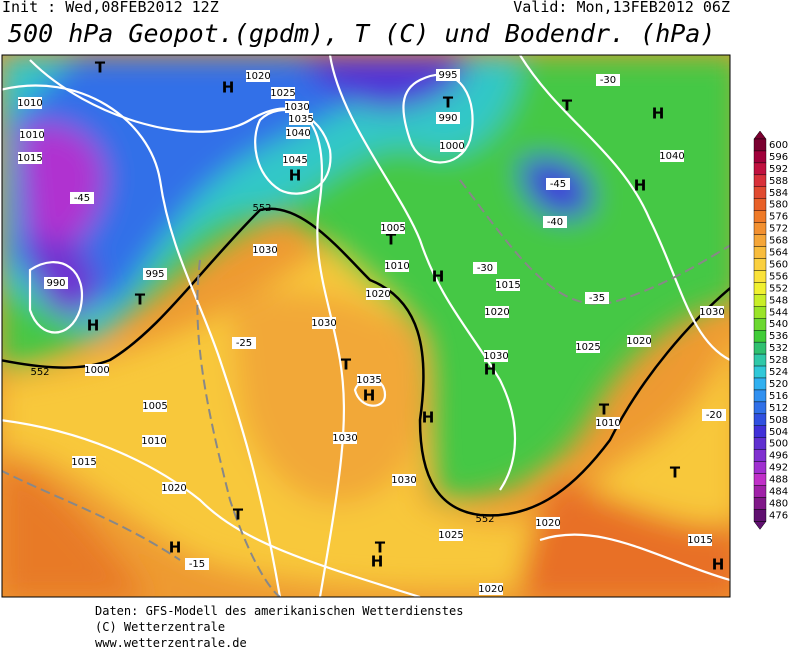 The image size is (790, 648). What do you see at coordinates (392, 228) in the screenshot?
I see `map-label: 1005` at bounding box center [392, 228].